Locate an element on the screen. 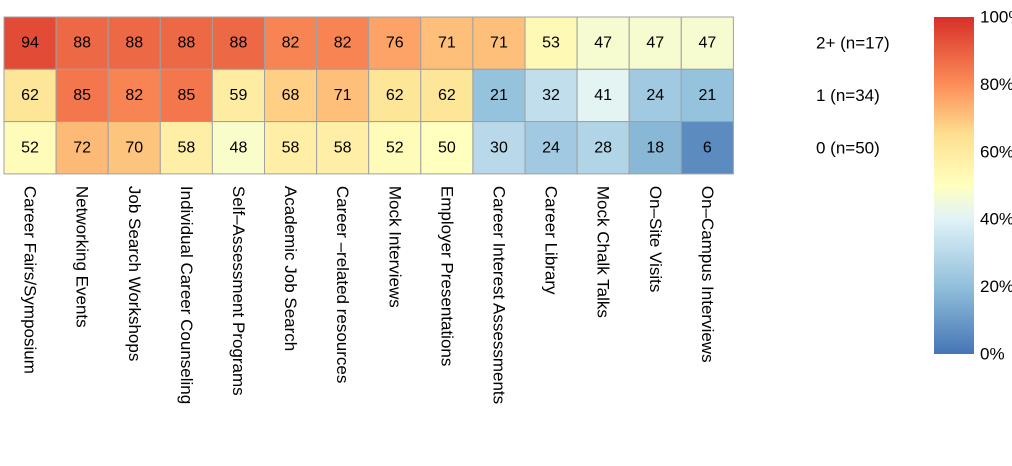  column-label: Self–Assessment Programs is located at coordinates (238, 291).